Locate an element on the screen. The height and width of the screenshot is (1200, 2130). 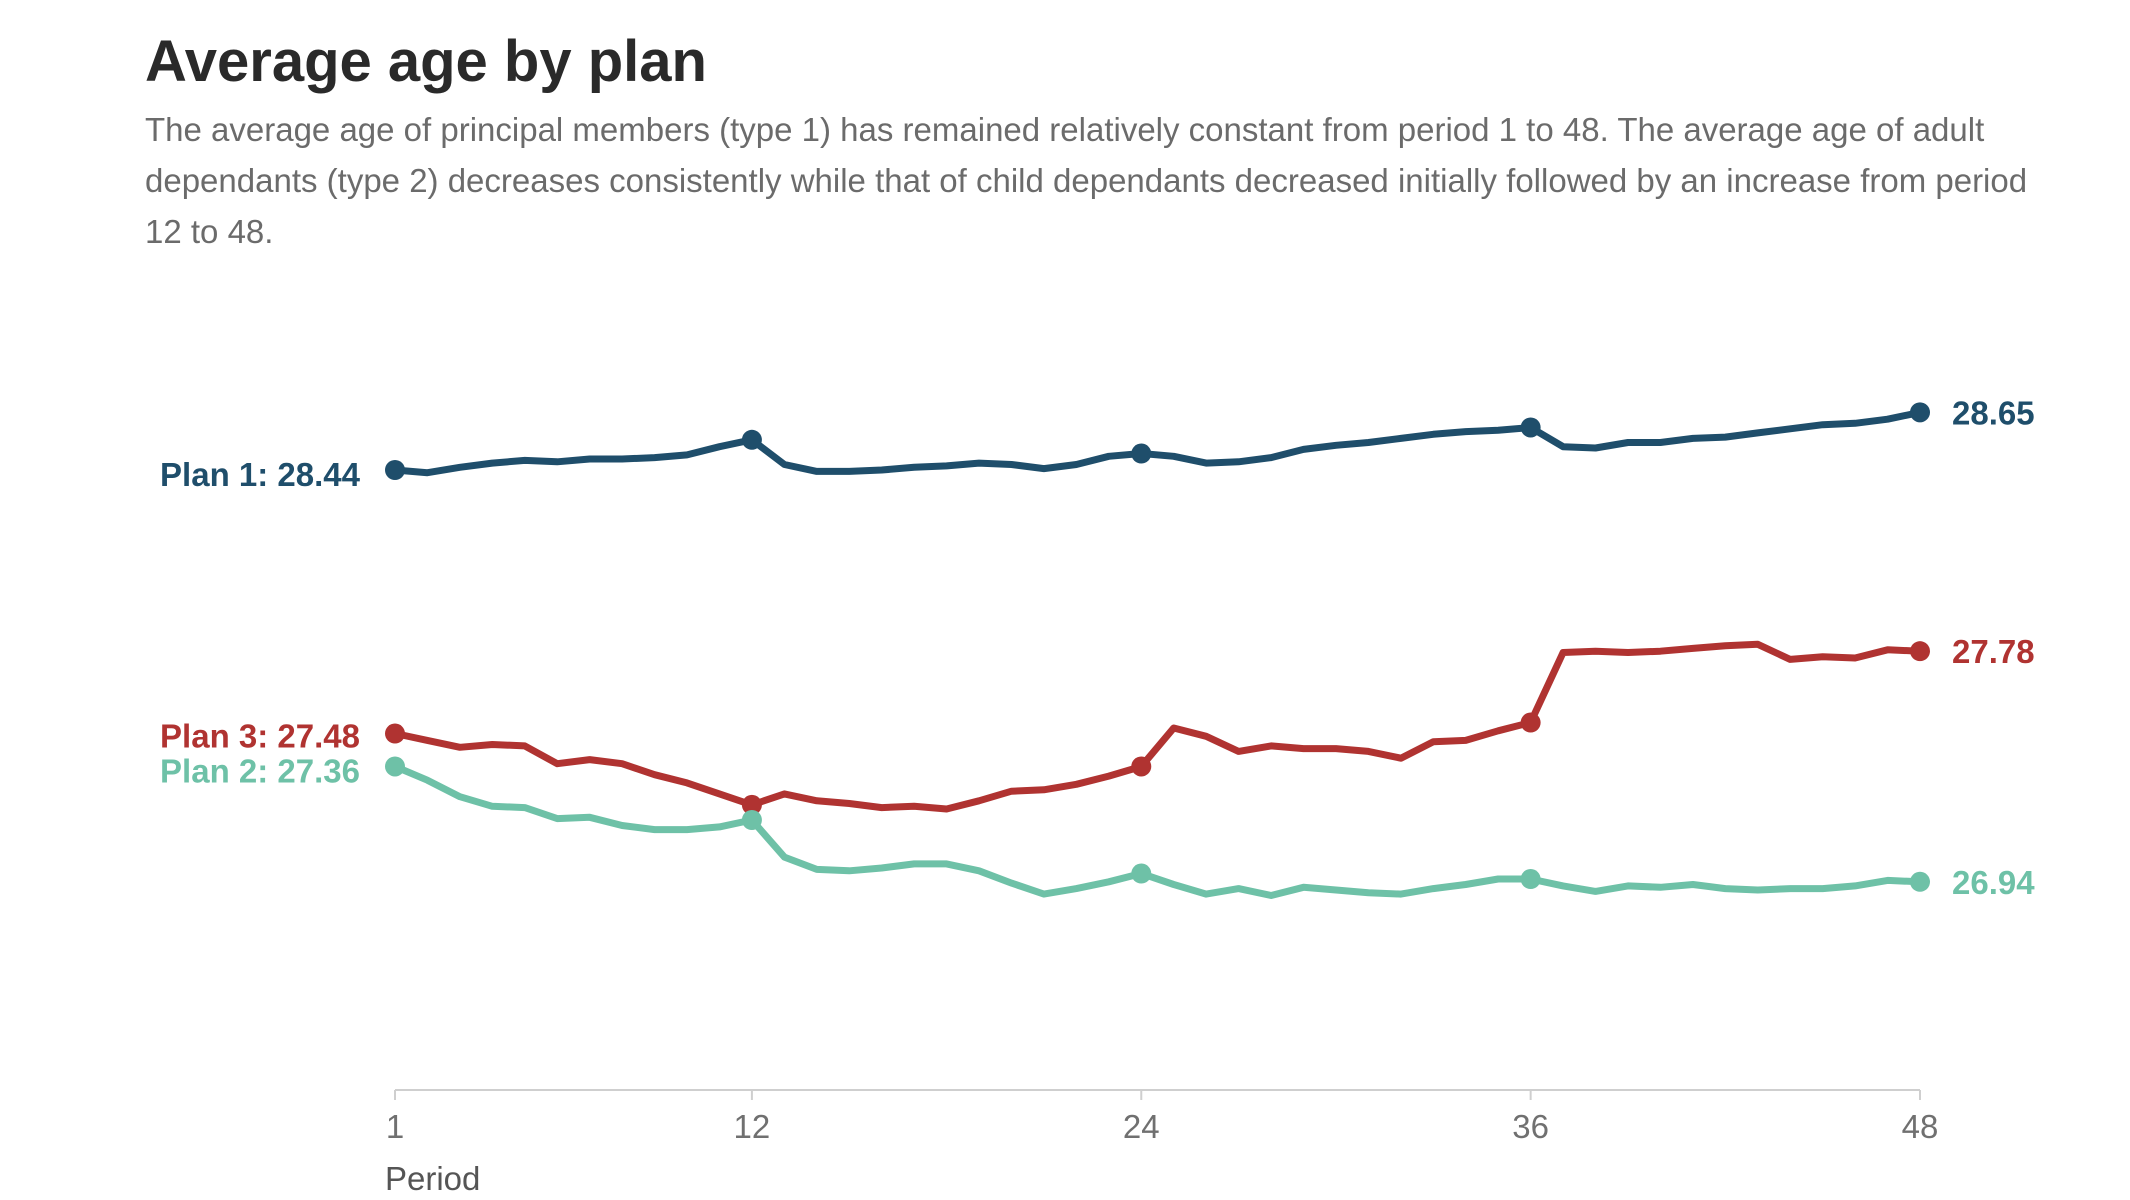
start-label-plan-1: Plan 1: 28.44 is located at coordinates (260, 474).